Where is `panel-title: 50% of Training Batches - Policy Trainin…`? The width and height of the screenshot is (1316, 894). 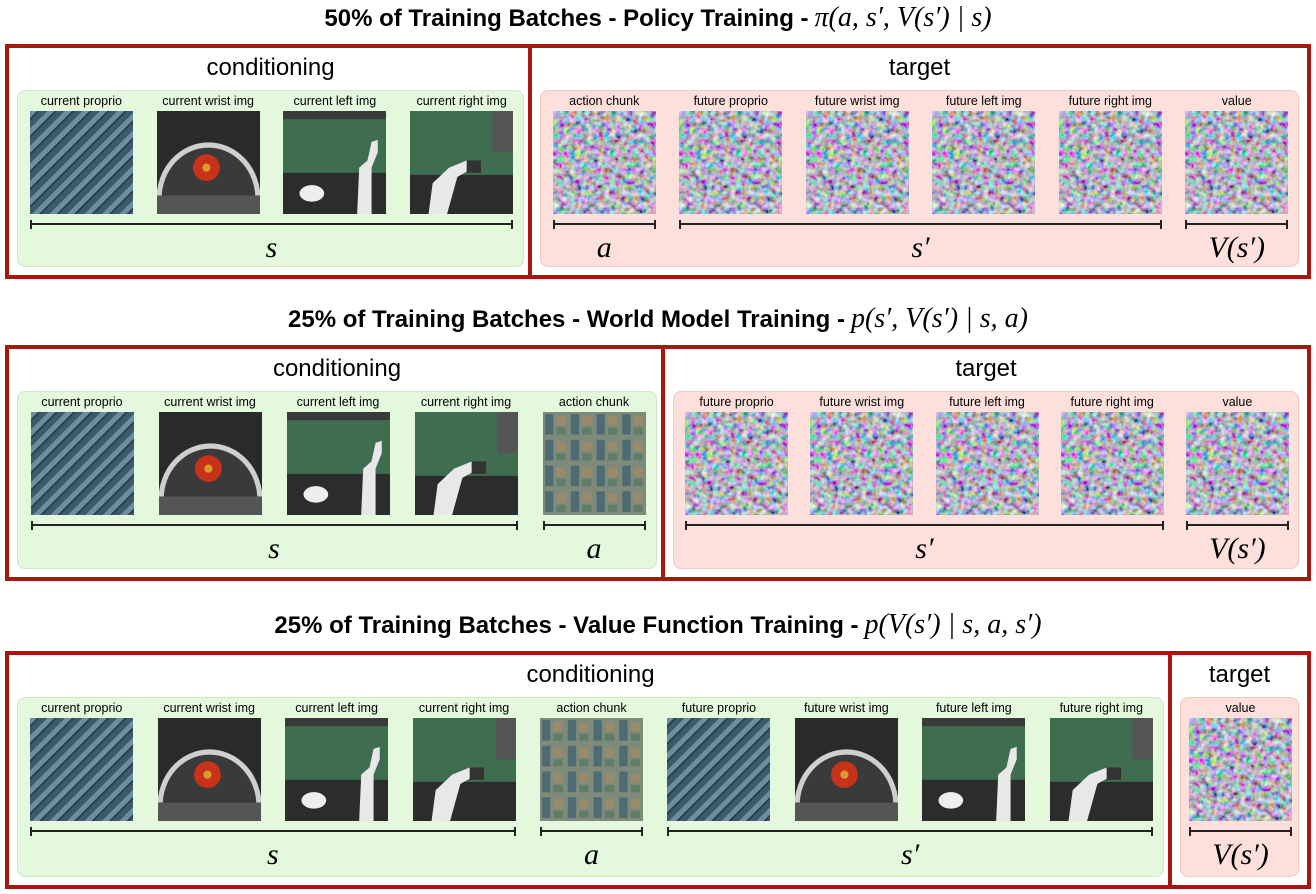
panel-title: 50% of Training Batches - Policy Trainin… is located at coordinates (658, 18).